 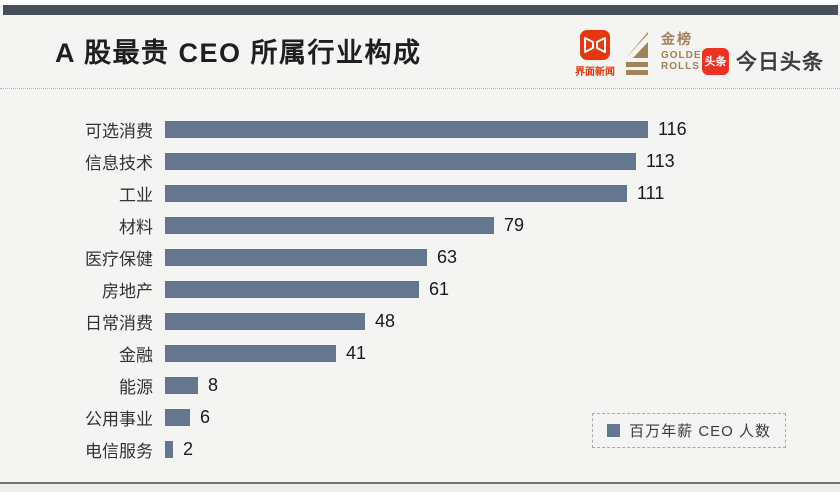 What do you see at coordinates (136, 387) in the screenshot?
I see `category-label: 能源` at bounding box center [136, 387].